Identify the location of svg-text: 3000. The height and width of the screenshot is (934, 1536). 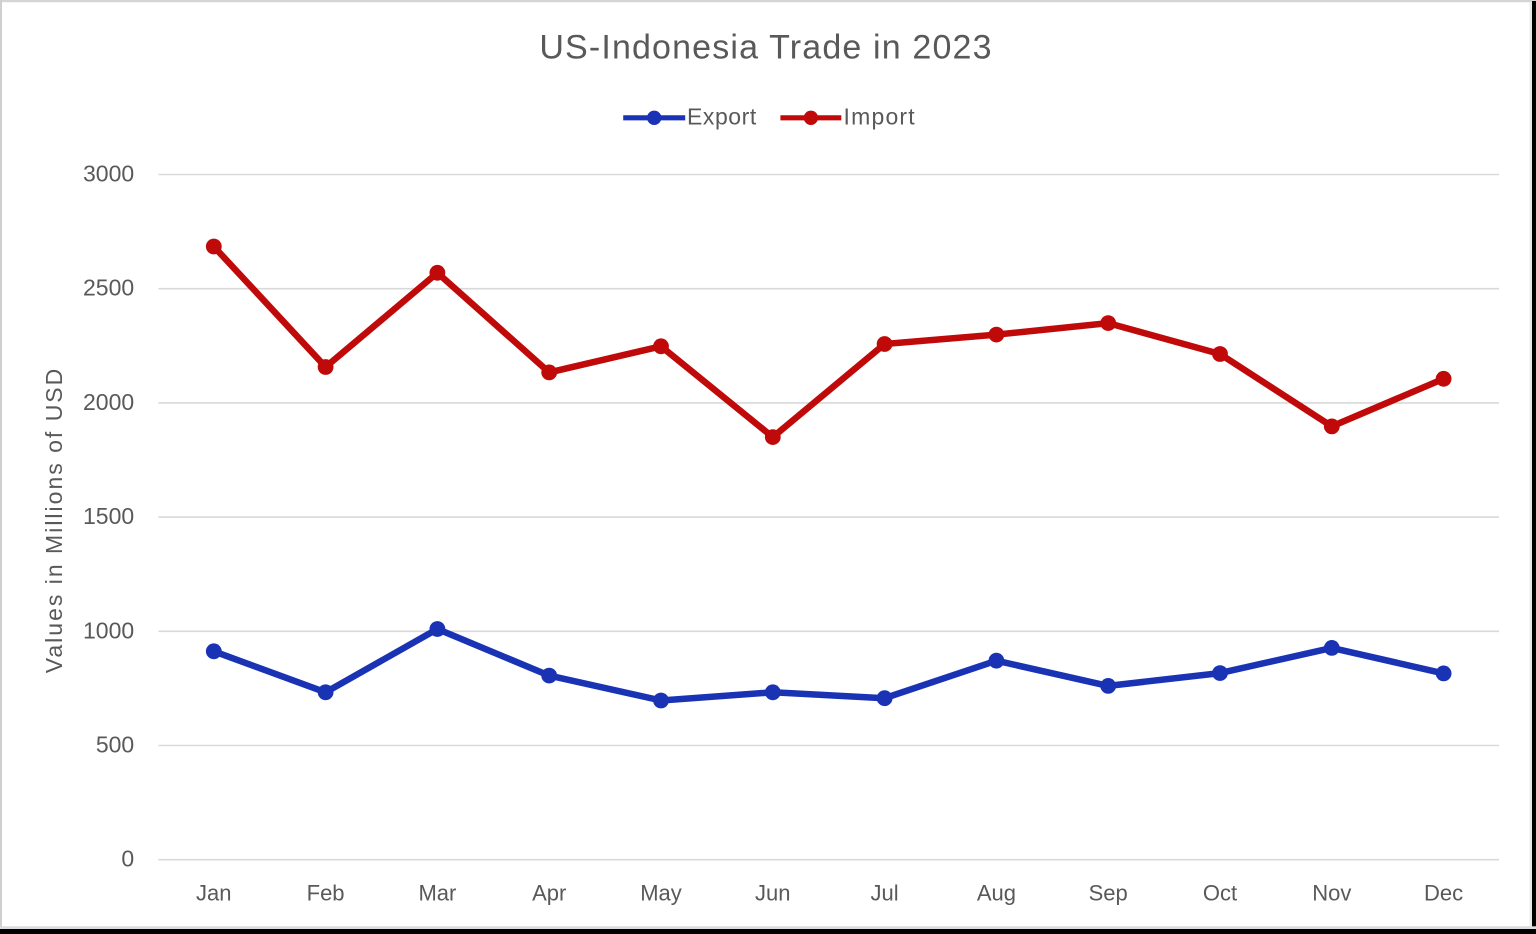
(108, 174).